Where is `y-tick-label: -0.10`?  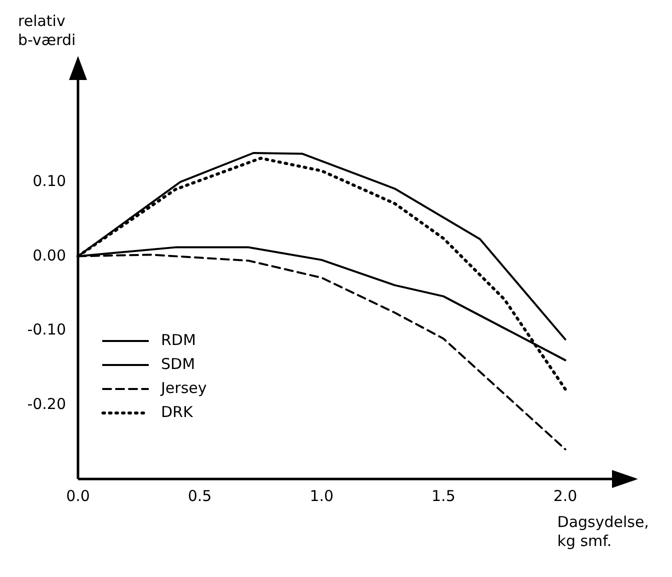 y-tick-label: -0.10 is located at coordinates (46, 329).